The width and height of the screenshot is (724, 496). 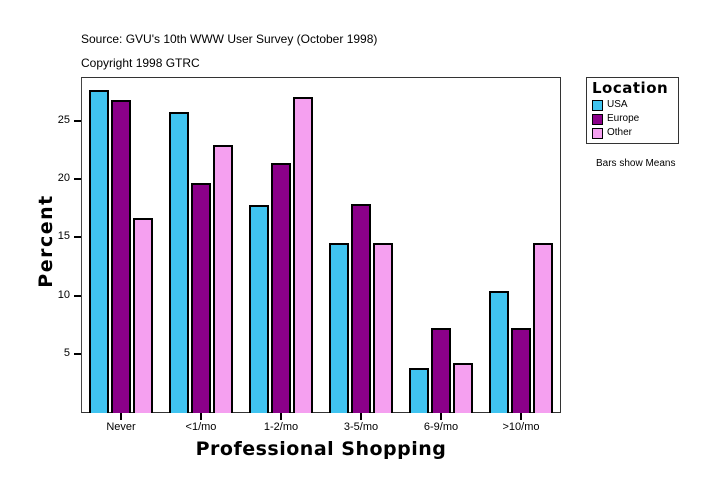 What do you see at coordinates (361, 427) in the screenshot?
I see `x-tick-label: 3-5/mo` at bounding box center [361, 427].